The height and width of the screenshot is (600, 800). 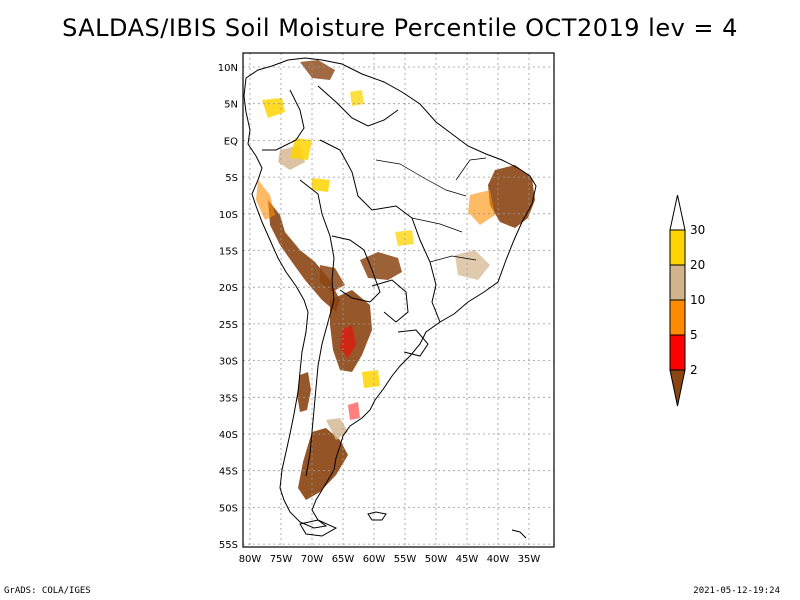 What do you see at coordinates (736, 591) in the screenshot?
I see `footer-timestamp: 2021-05-12-19:24` at bounding box center [736, 591].